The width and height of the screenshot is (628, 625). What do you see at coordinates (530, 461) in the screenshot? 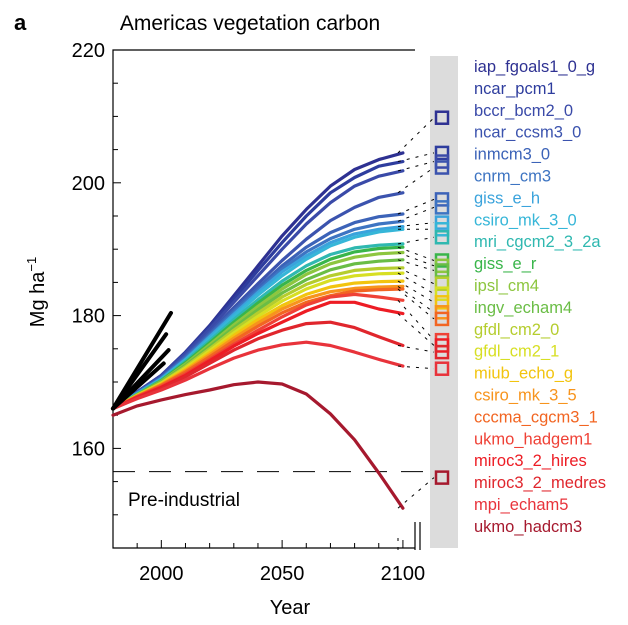
I see `legend-entry: miroc3_2_hires` at bounding box center [530, 461].